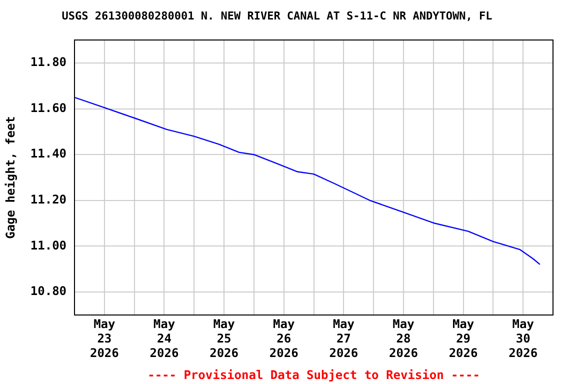 The image size is (576, 384). Describe the element at coordinates (463, 338) in the screenshot. I see `x-tick-label: May 29 2026` at that location.